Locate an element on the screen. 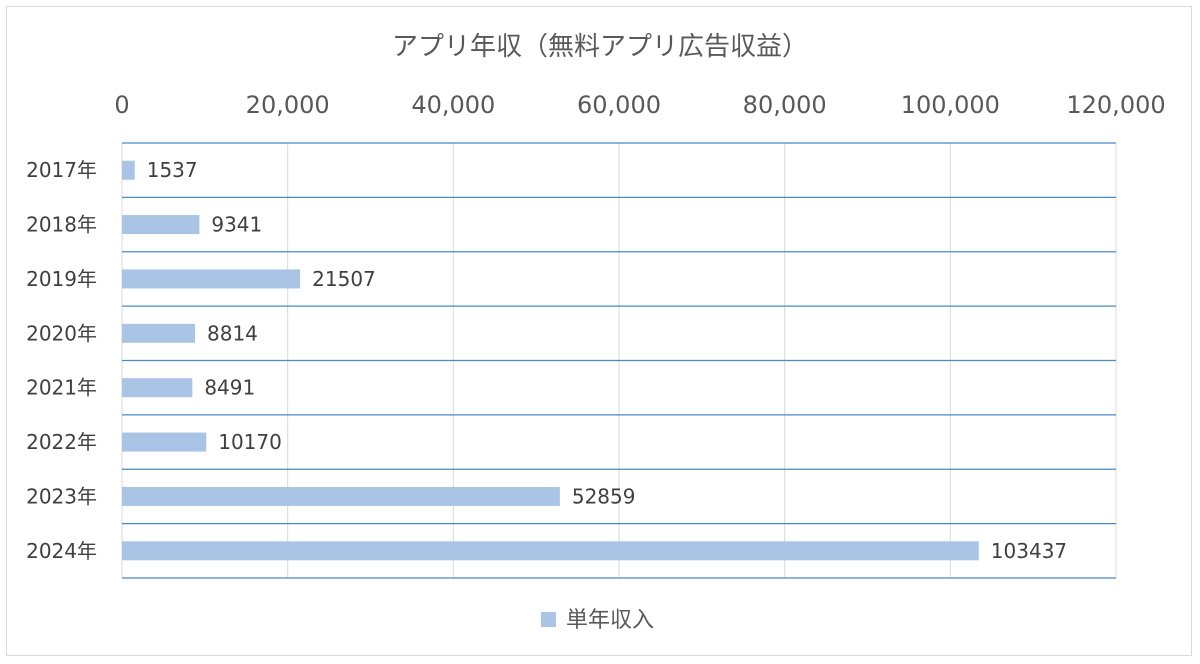  x-tick-label: 80,000 is located at coordinates (785, 105).